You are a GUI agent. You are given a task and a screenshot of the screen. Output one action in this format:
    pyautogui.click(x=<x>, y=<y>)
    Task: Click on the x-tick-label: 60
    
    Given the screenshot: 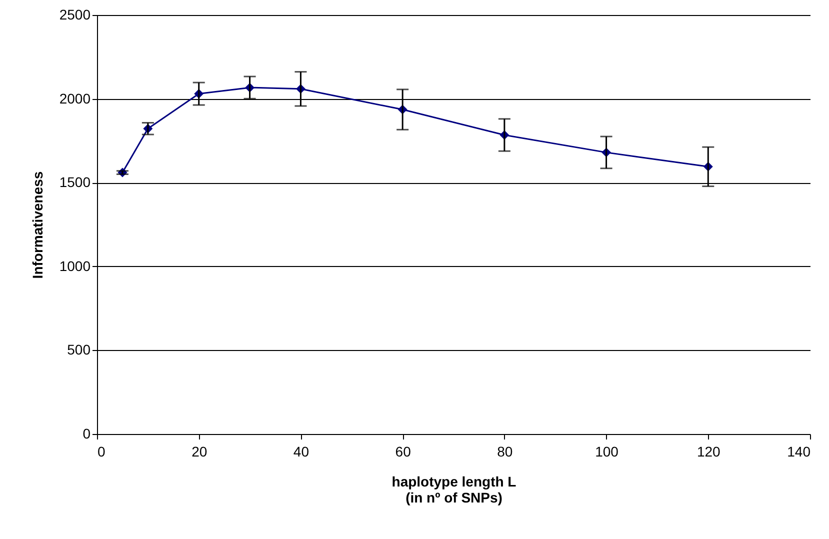 What is the action you would take?
    pyautogui.click(x=403, y=452)
    